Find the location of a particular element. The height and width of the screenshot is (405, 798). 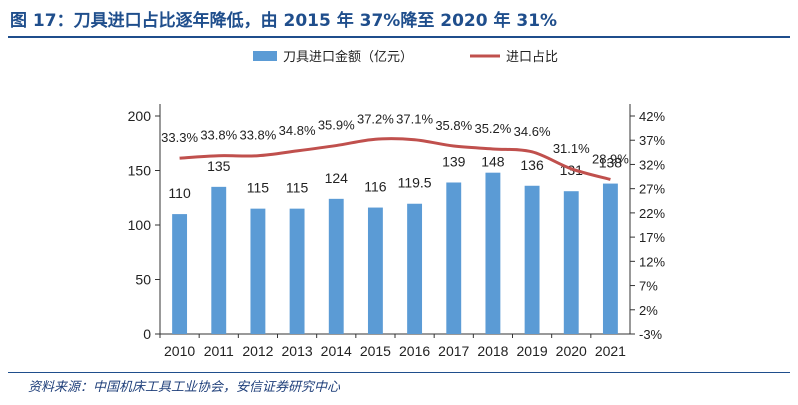

y-right-tick-label: 42% is located at coordinates (652, 116).